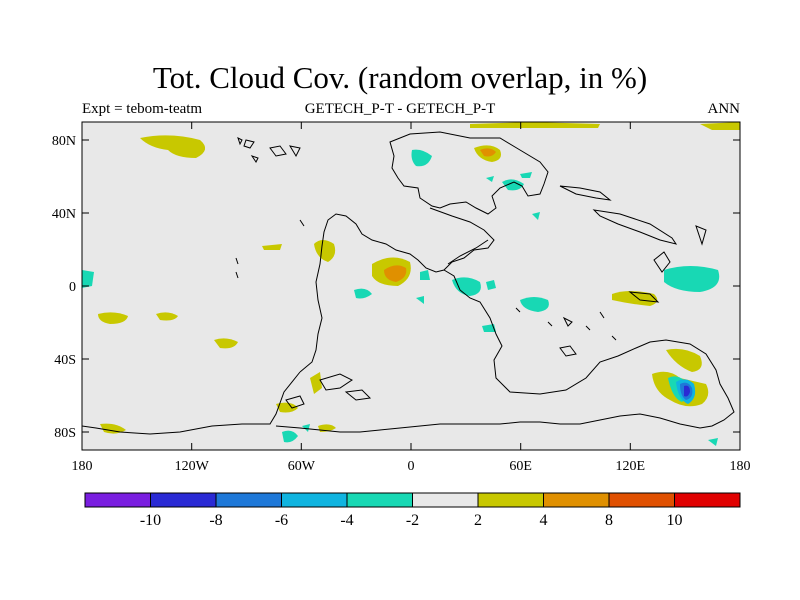  Describe the element at coordinates (520, 466) in the screenshot. I see `x-tick-label: 60E` at that location.